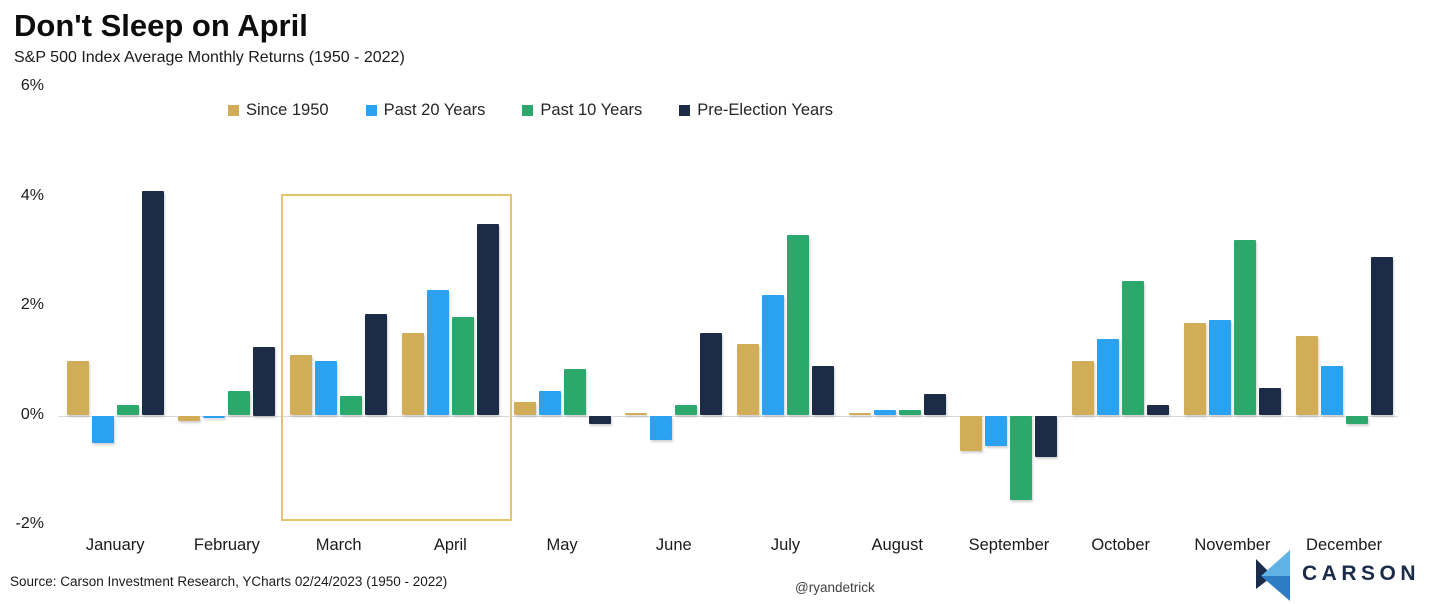 The image size is (1430, 604). What do you see at coordinates (1021, 458) in the screenshot?
I see `bar-past-10-years-september` at bounding box center [1021, 458].